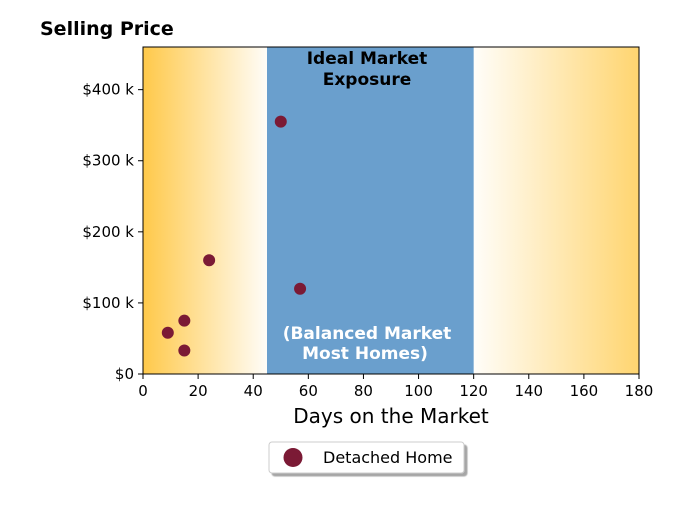 This screenshot has width=695, height=513. Describe the element at coordinates (473, 391) in the screenshot. I see `x-tick-label: 120` at that location.